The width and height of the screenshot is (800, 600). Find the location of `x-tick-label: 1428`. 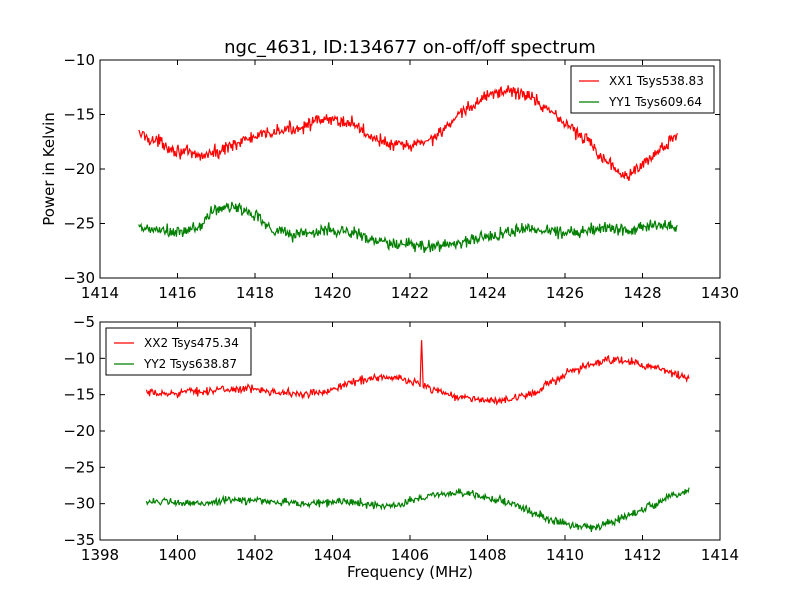

x-tick-label: 1428 is located at coordinates (642, 293).